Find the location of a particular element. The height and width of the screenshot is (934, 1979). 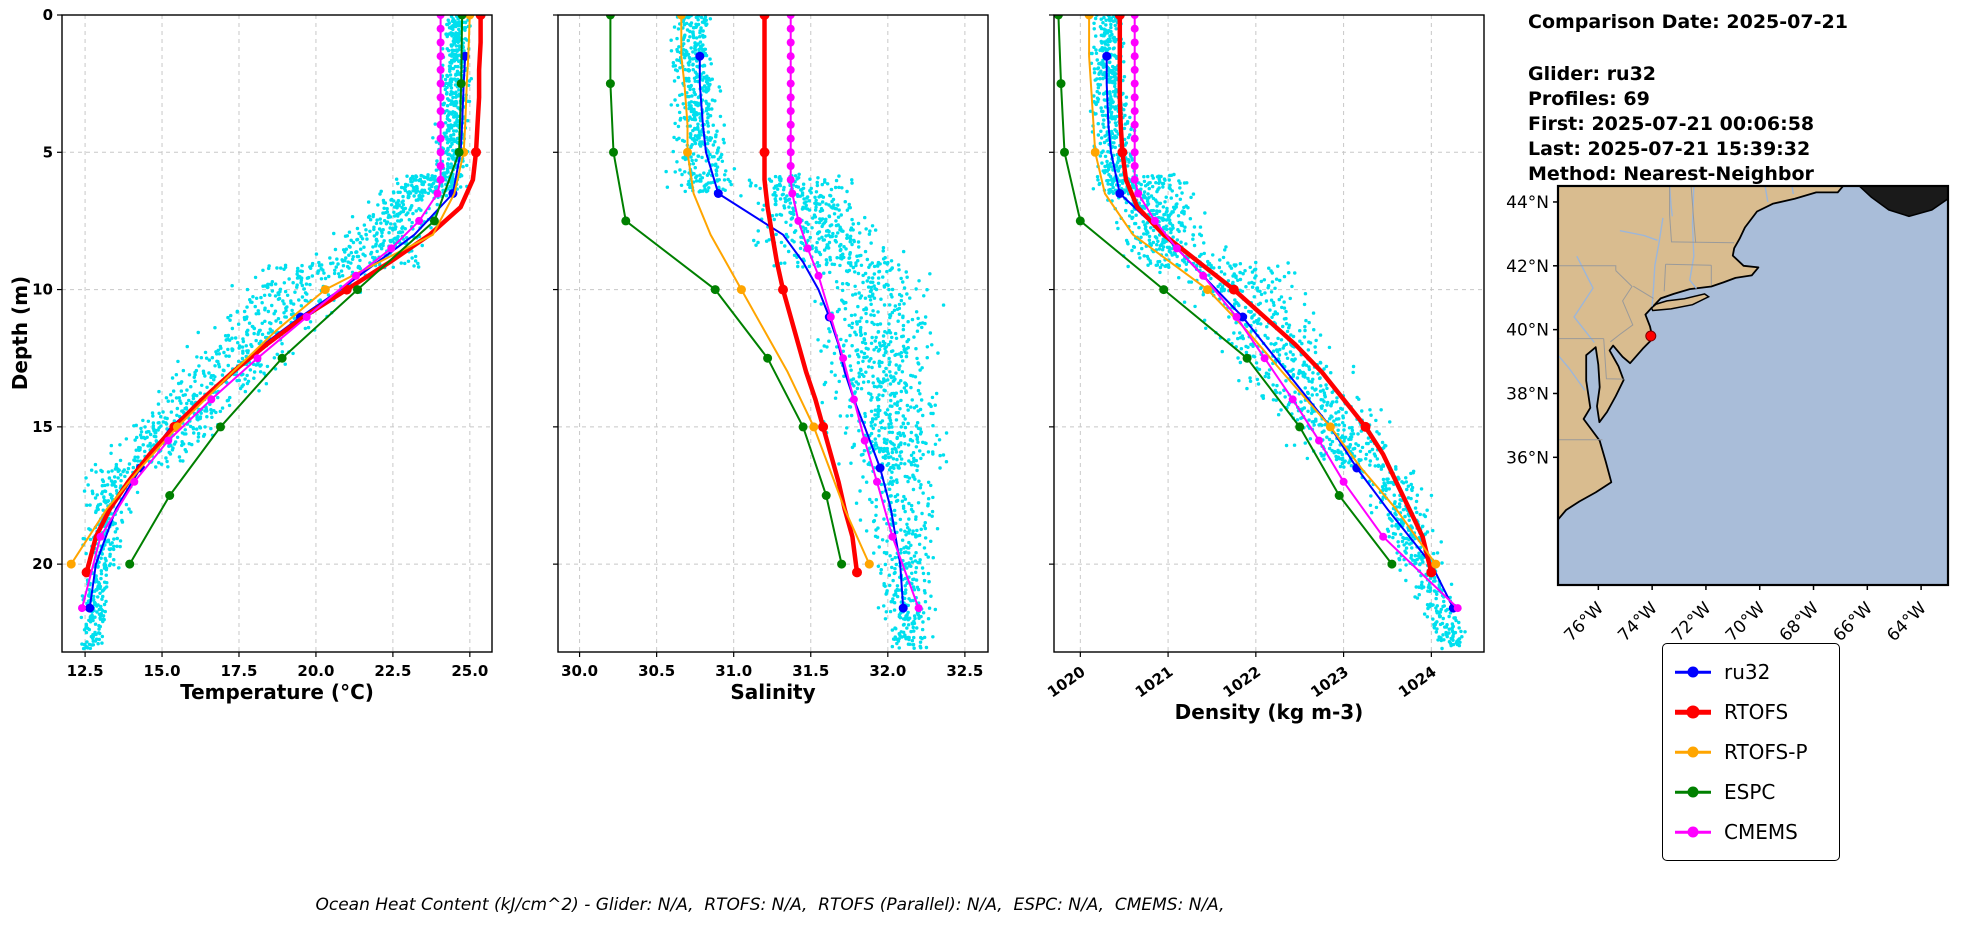

x-tick-label: 25.0 is located at coordinates (469, 671).